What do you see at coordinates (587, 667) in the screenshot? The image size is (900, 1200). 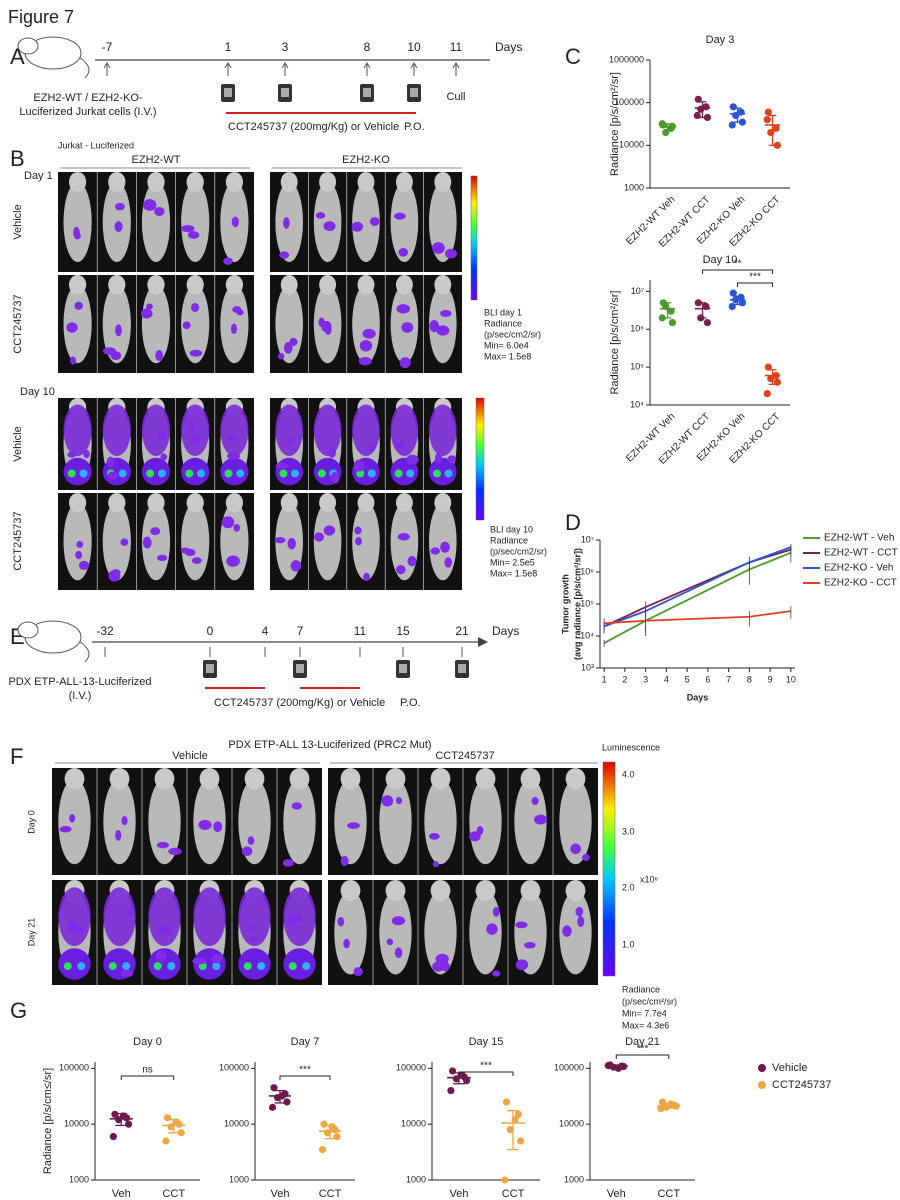 I see `y-tick-label: 10³` at bounding box center [587, 667].